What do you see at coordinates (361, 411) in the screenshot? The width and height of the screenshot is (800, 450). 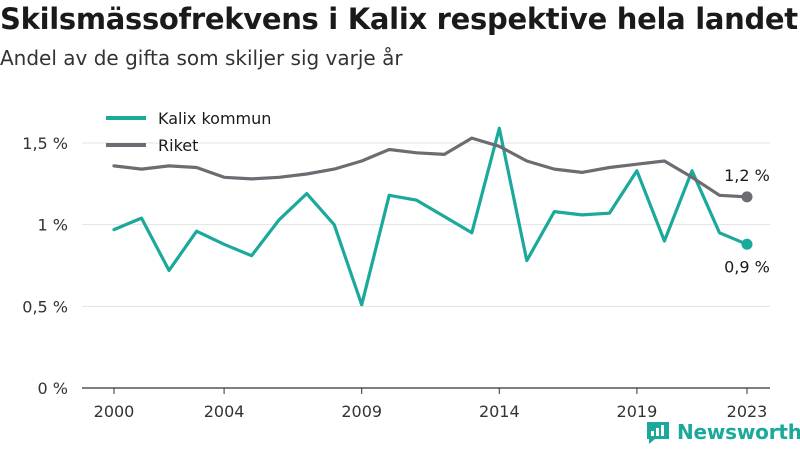 I see `x-tick-label: 2009` at bounding box center [361, 411].